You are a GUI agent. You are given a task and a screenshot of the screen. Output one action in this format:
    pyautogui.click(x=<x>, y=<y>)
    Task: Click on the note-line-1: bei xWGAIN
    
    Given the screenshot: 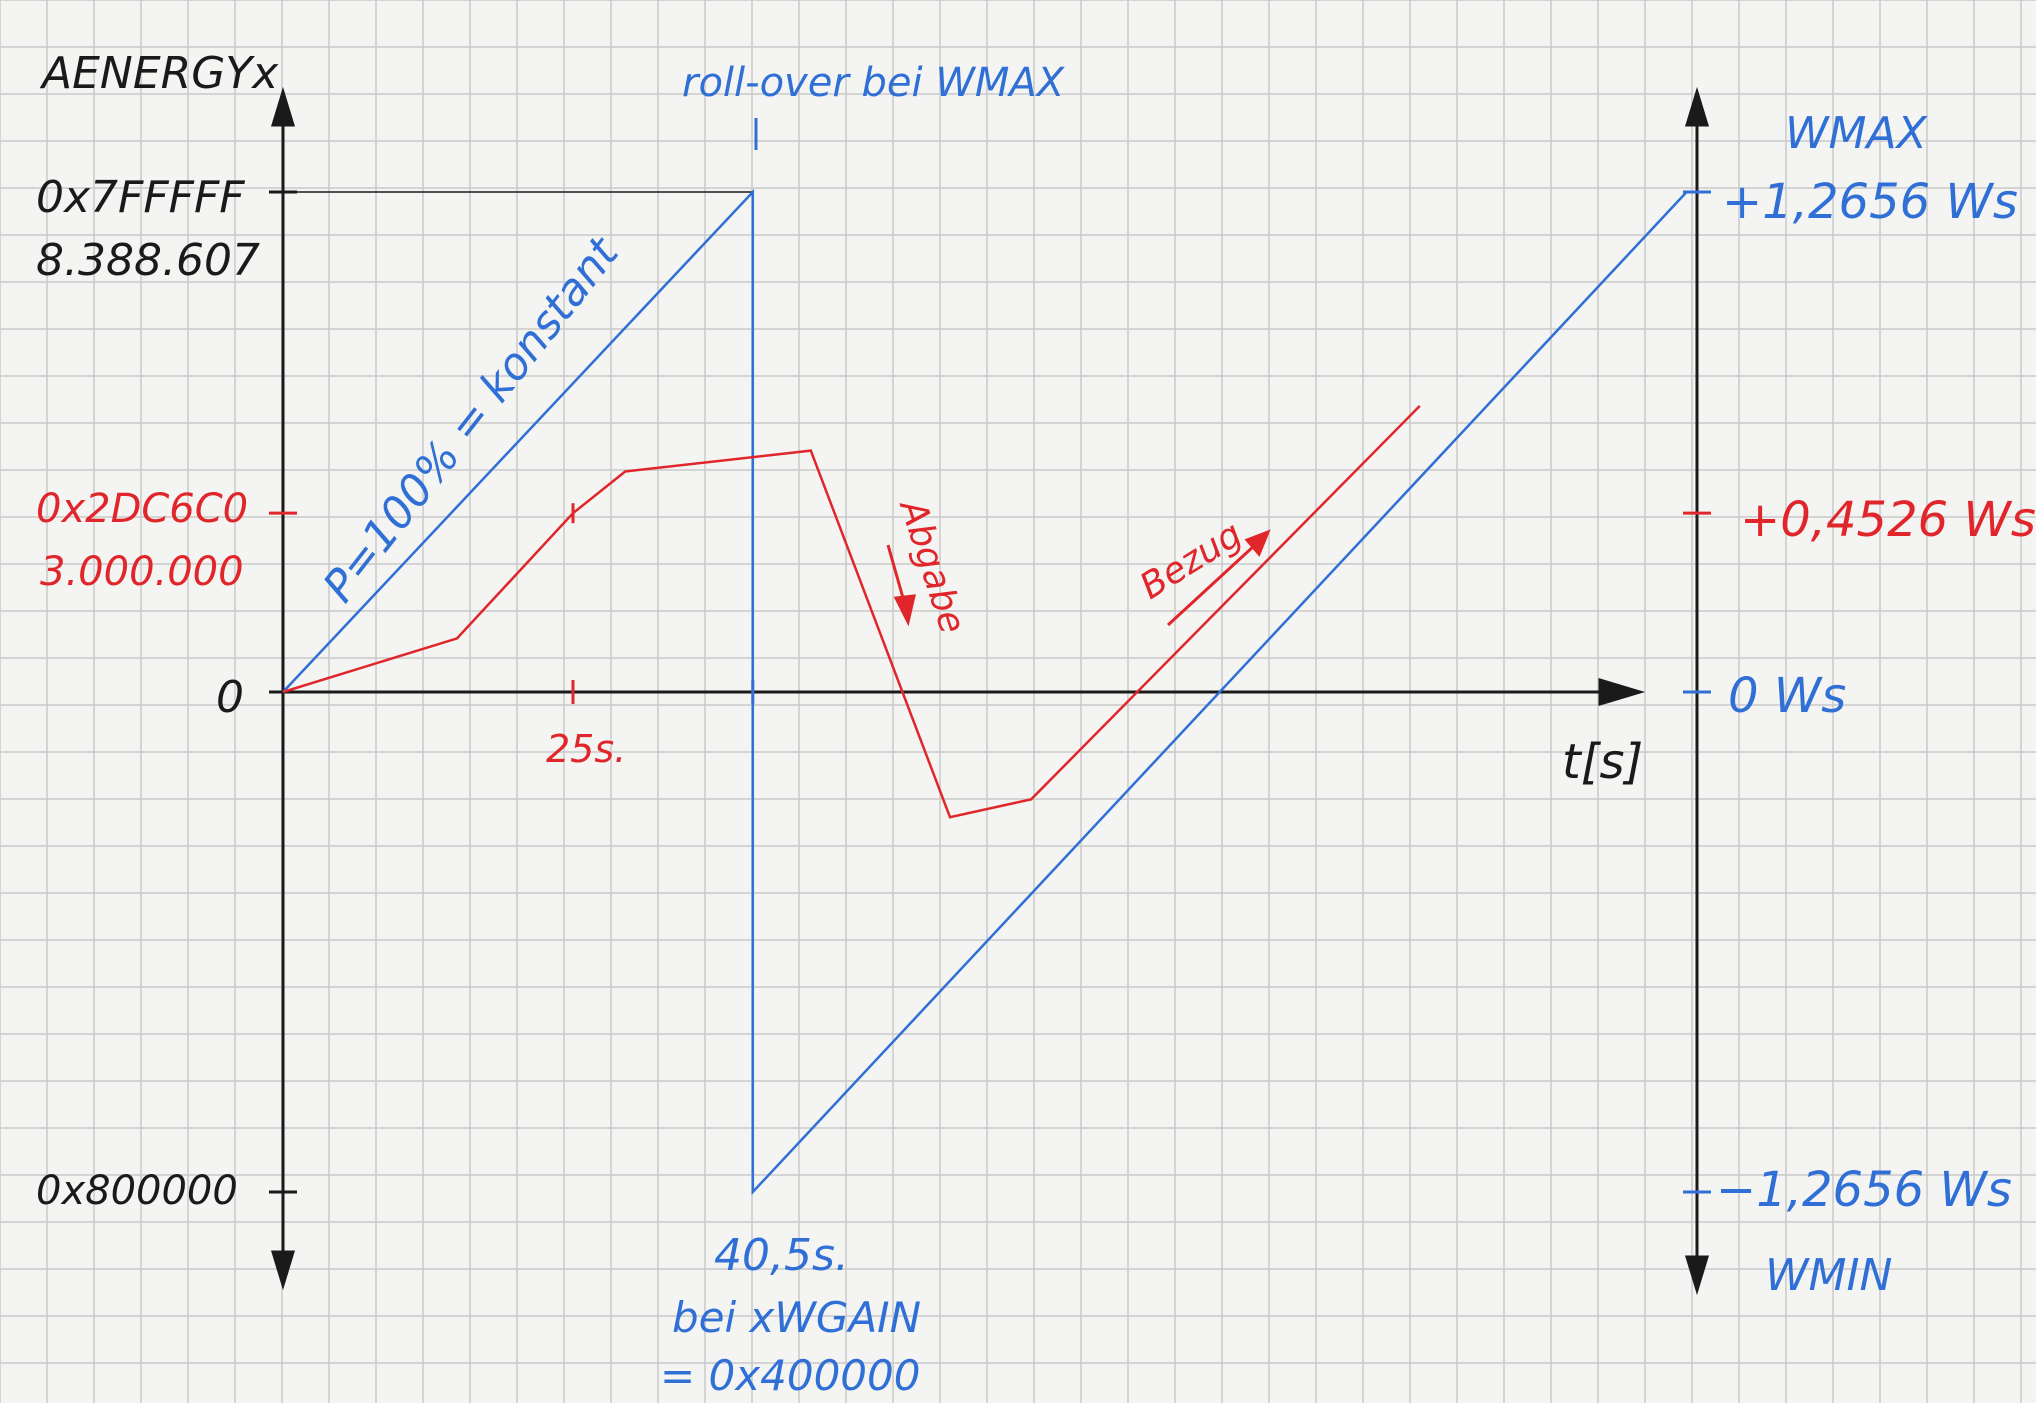 What is the action you would take?
    pyautogui.click(x=796, y=1317)
    